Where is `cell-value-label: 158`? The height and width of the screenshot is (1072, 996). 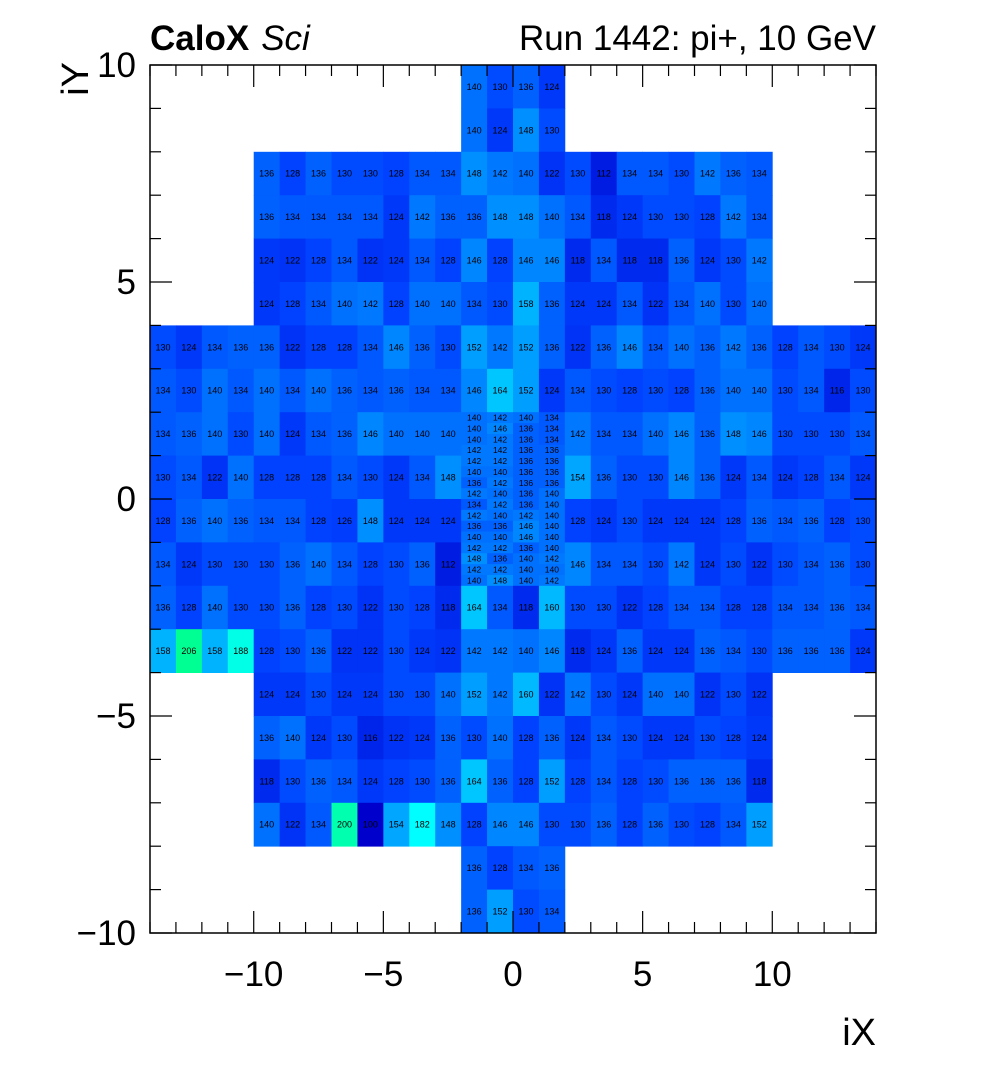
cell-value-label: 158 is located at coordinates (214, 651).